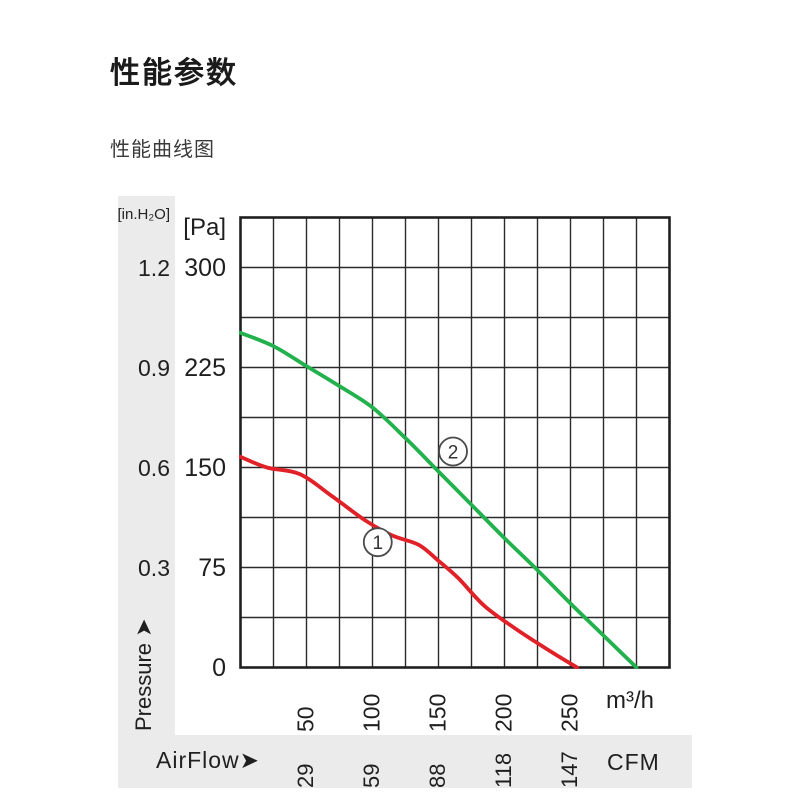 This screenshot has height=800, width=800. Describe the element at coordinates (154, 368) in the screenshot. I see `inh2o-tick-0.9: 0.9` at that location.